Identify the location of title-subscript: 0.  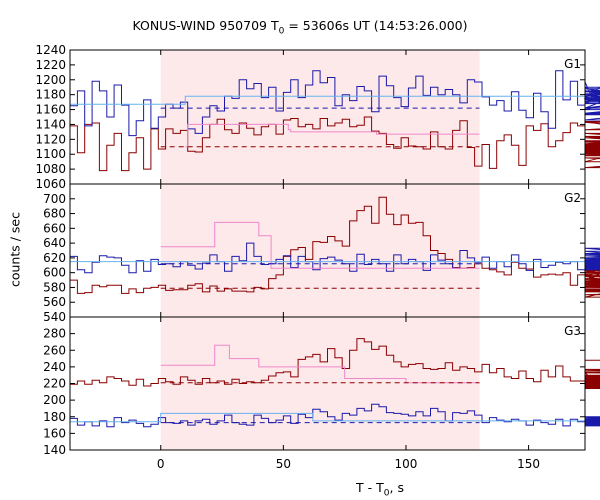
(281, 31).